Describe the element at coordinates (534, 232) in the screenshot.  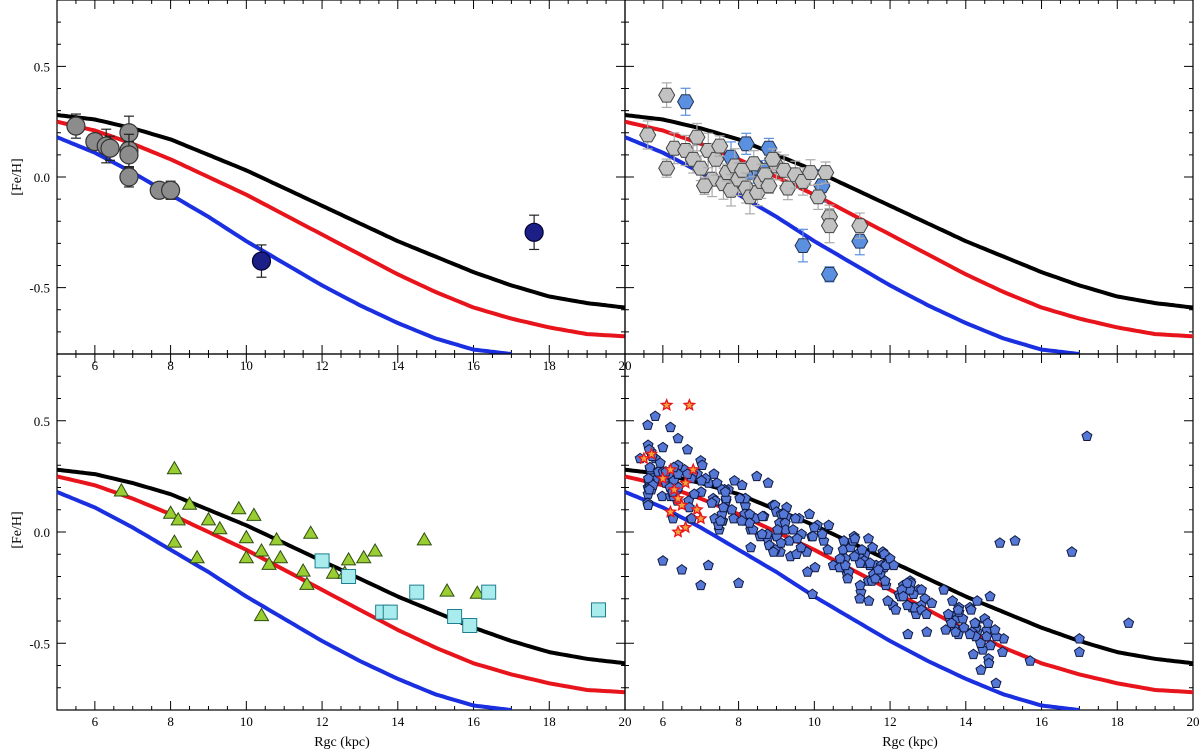
I see `navy-circles-point` at that location.